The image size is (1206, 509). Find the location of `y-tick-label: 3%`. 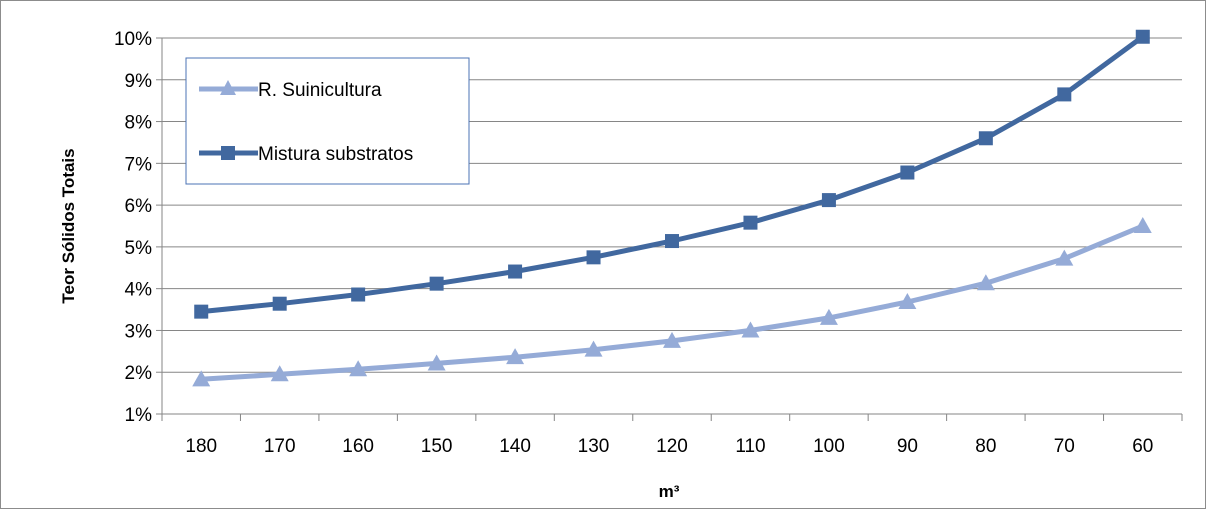

y-tick-label: 3% is located at coordinates (139, 331).